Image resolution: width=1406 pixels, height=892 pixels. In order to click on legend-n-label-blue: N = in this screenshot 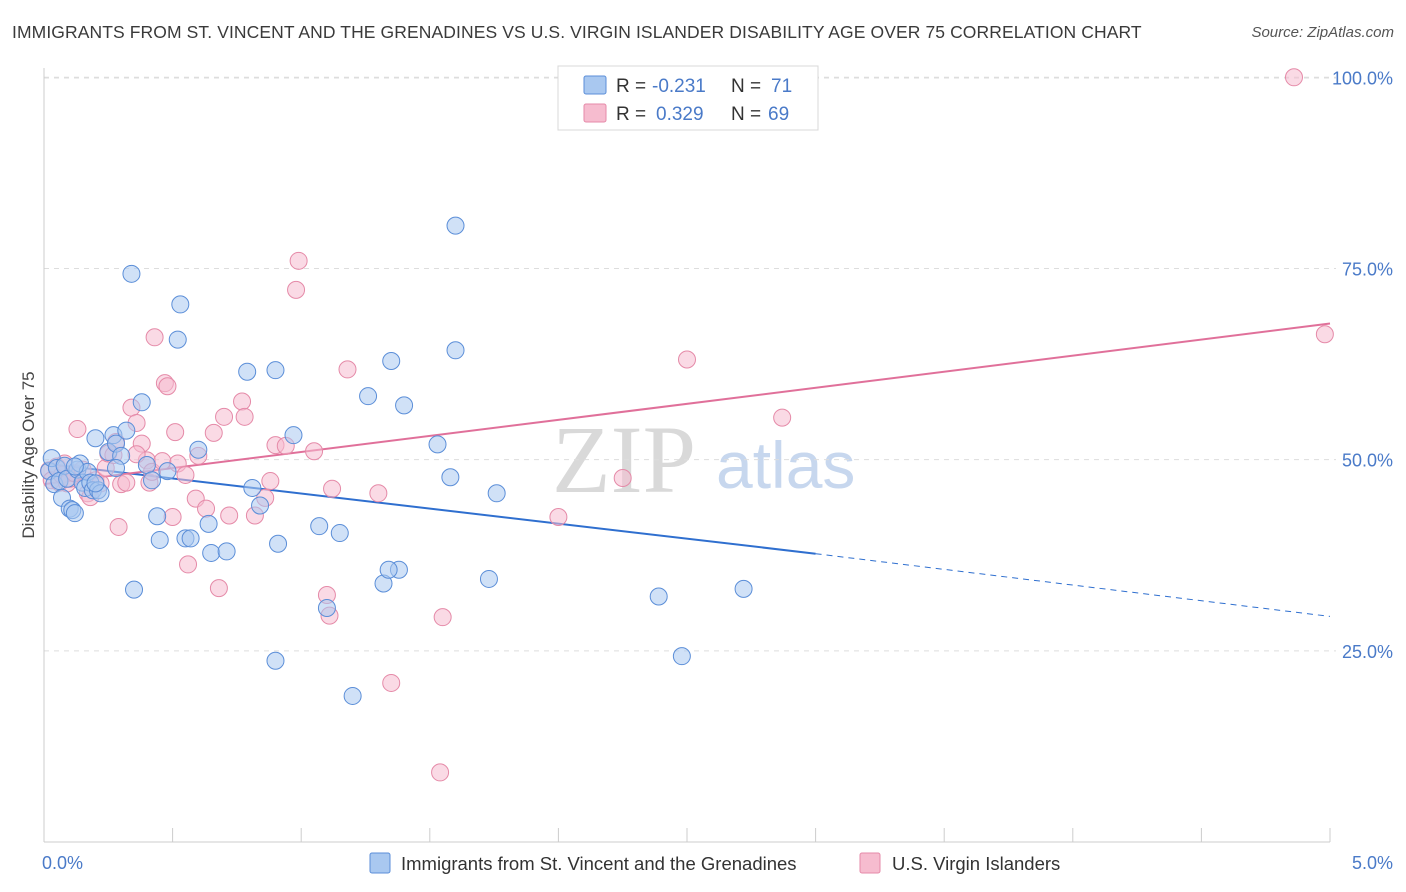, I will do `click(746, 86)`.